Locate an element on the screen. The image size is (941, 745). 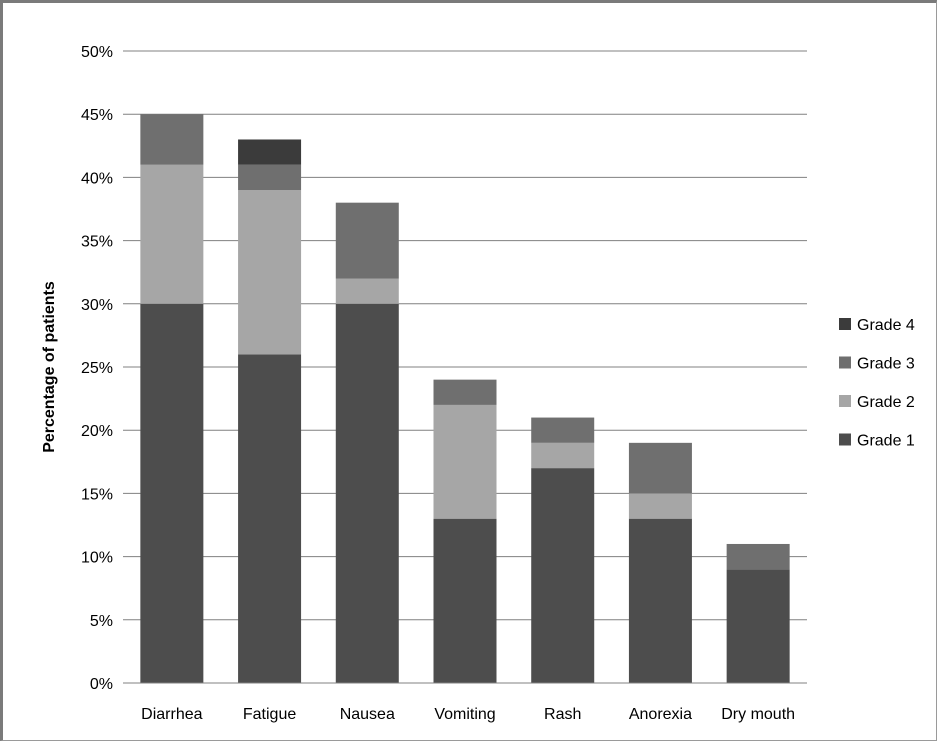
x-tick-label: Anorexia is located at coordinates (660, 714).